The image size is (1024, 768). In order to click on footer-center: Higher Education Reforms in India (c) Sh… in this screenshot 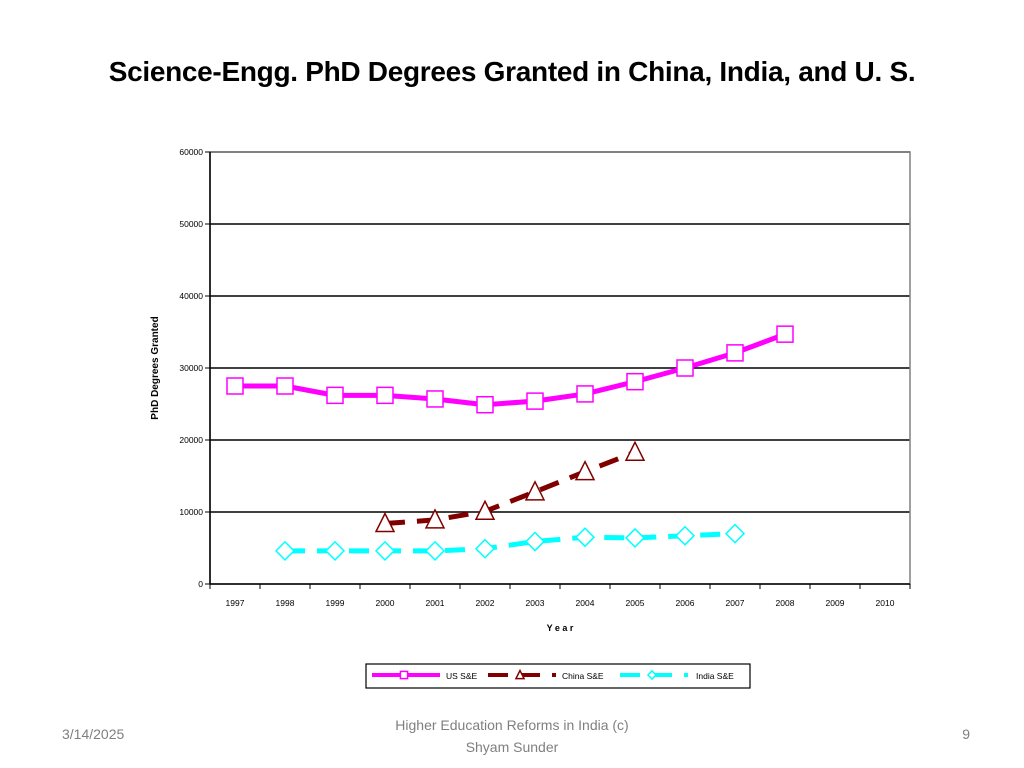, I will do `click(512, 736)`.